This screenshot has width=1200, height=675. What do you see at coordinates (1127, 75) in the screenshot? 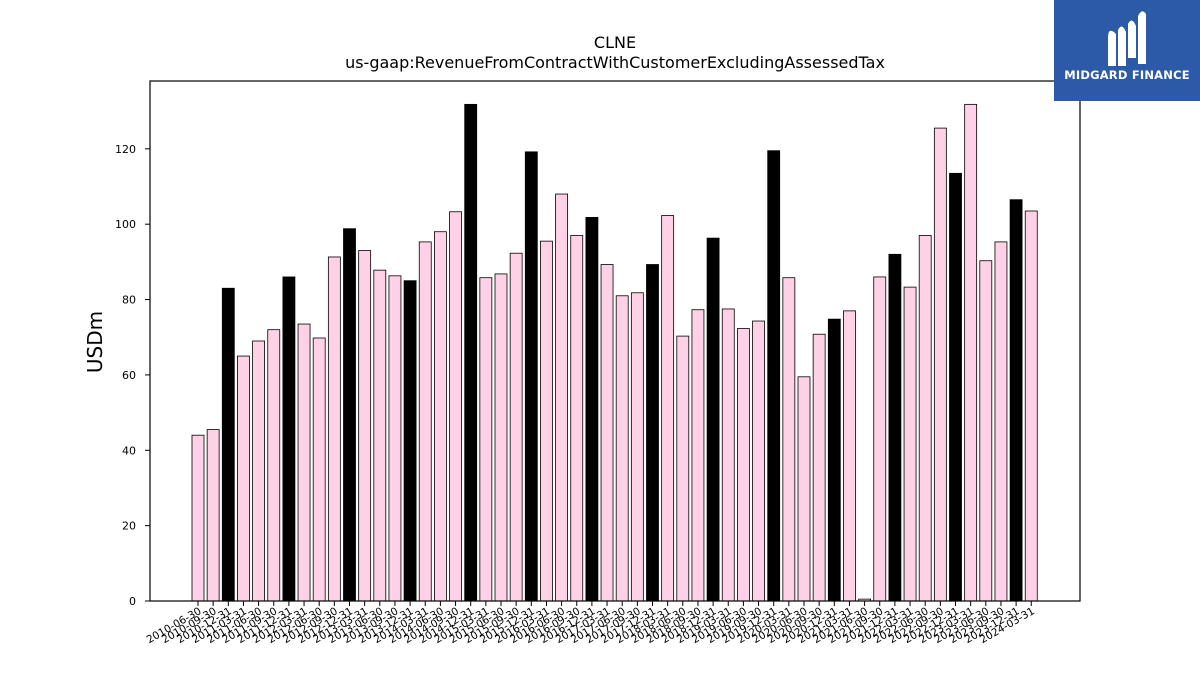
I see `logo-text: MIDGARD FINANCE` at bounding box center [1127, 75].